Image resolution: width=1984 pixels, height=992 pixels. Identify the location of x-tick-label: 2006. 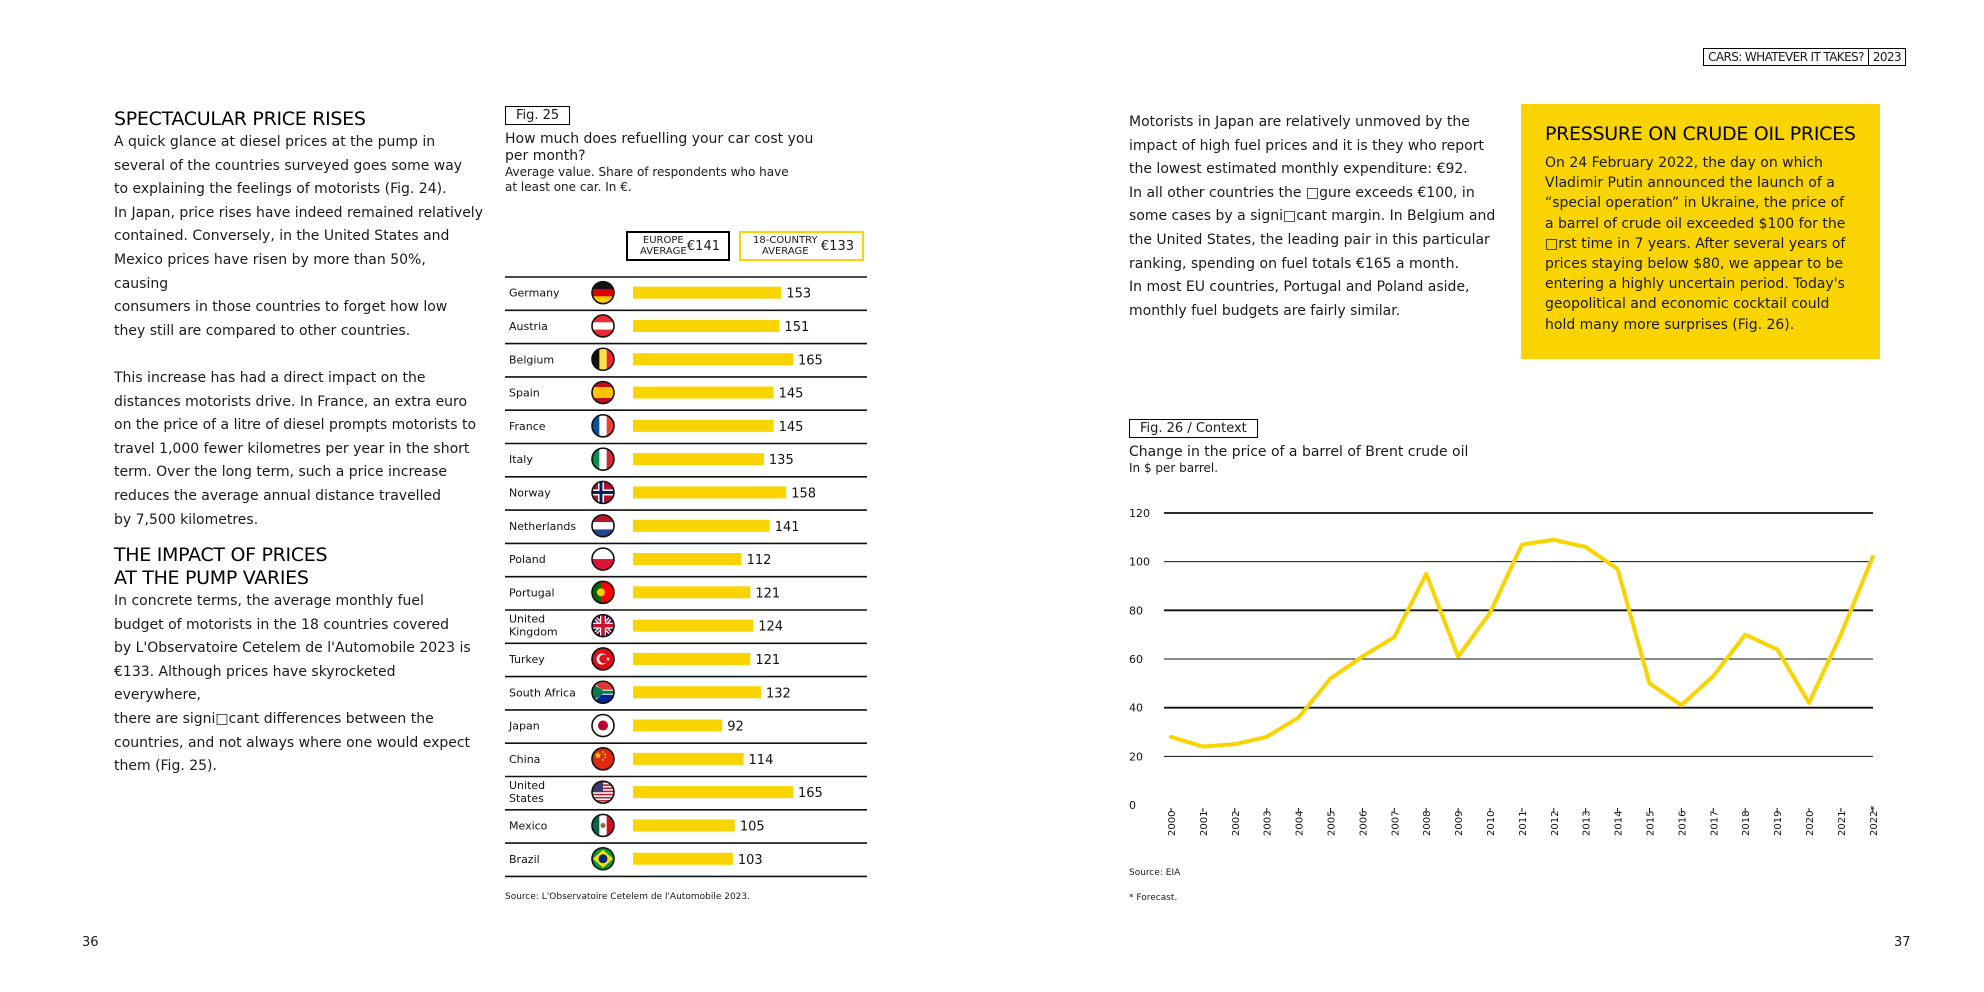
(1363, 823).